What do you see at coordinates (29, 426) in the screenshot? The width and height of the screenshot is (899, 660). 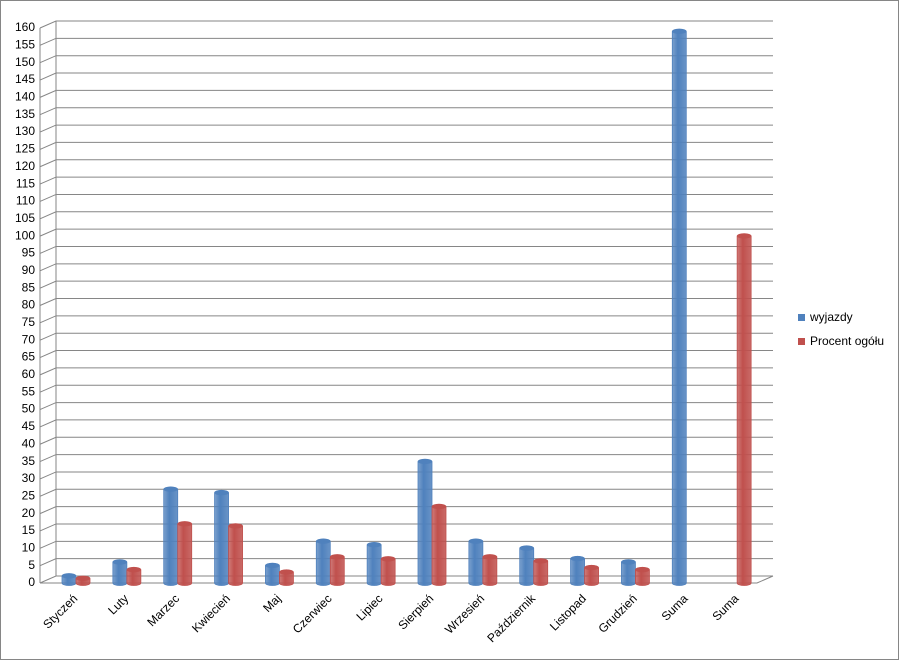 I see `y-tick-label: 45` at bounding box center [29, 426].